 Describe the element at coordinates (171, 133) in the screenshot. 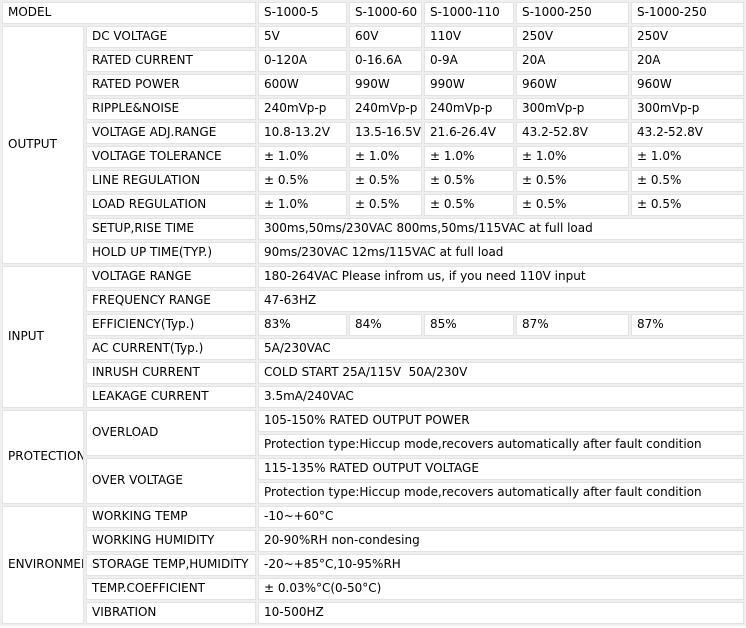

I see `row-label: VOLTAGE ADJ.RANGE` at that location.